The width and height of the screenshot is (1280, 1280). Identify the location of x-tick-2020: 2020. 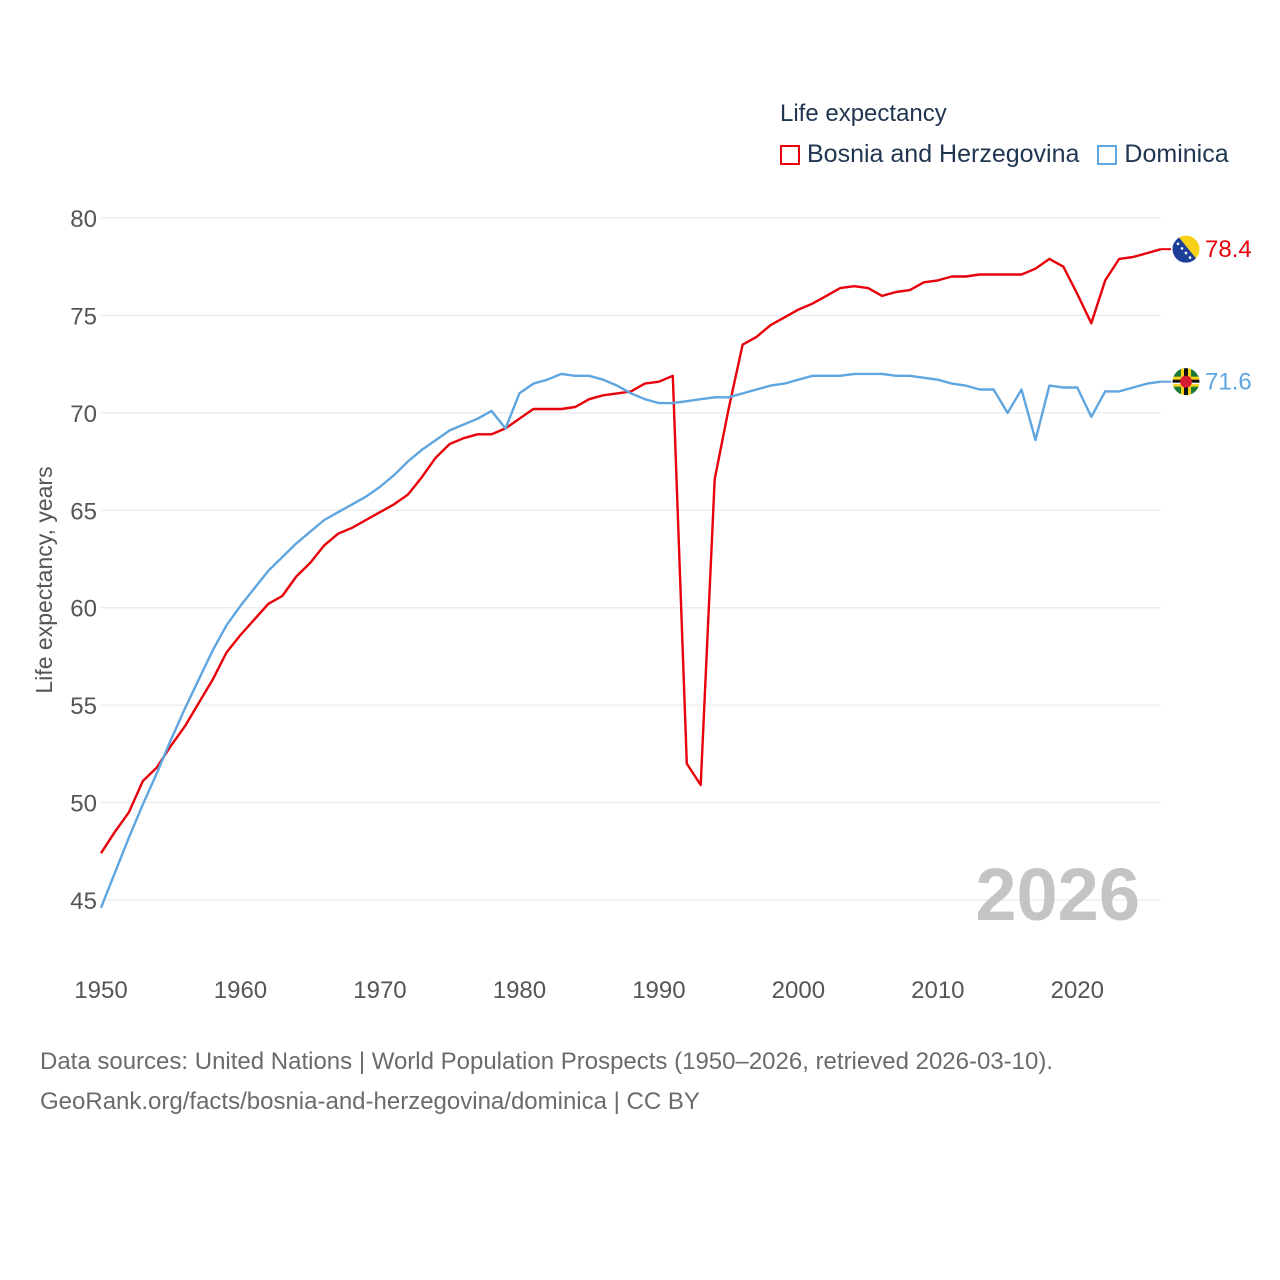
(1077, 990).